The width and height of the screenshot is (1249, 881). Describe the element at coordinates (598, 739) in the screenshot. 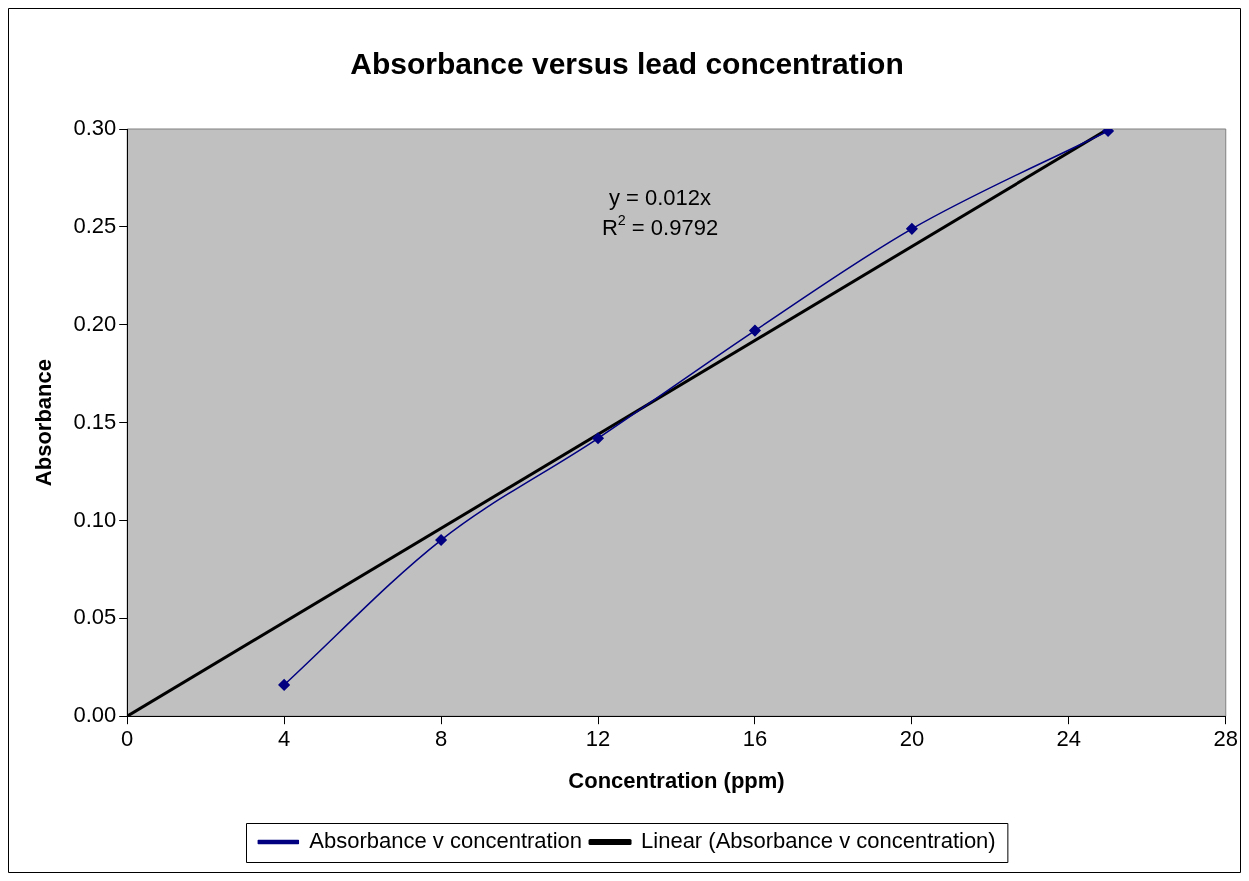

I see `x-tick-label: 12` at that location.